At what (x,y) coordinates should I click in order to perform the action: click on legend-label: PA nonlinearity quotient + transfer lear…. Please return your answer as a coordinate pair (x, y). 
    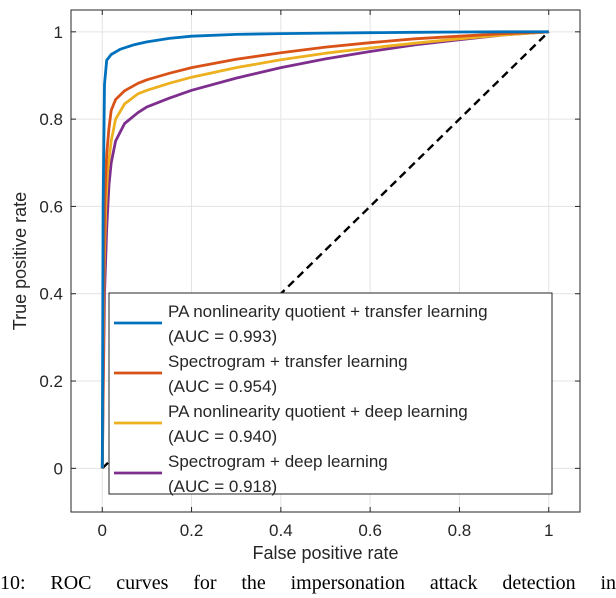
    Looking at the image, I should click on (328, 311).